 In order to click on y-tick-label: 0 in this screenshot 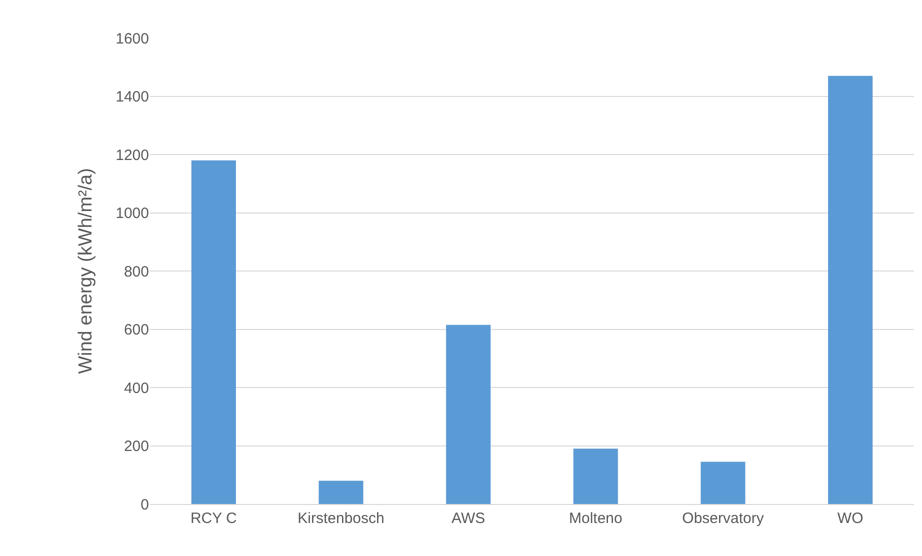, I will do `click(144, 505)`.